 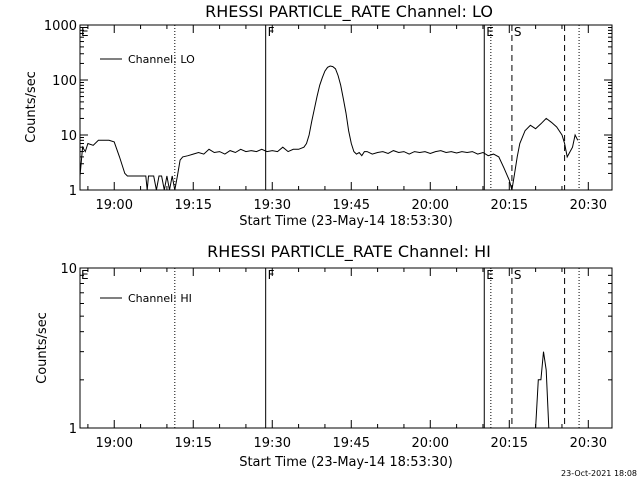 I want to click on panel-hi-legend: Channel: HI, so click(x=146, y=298).